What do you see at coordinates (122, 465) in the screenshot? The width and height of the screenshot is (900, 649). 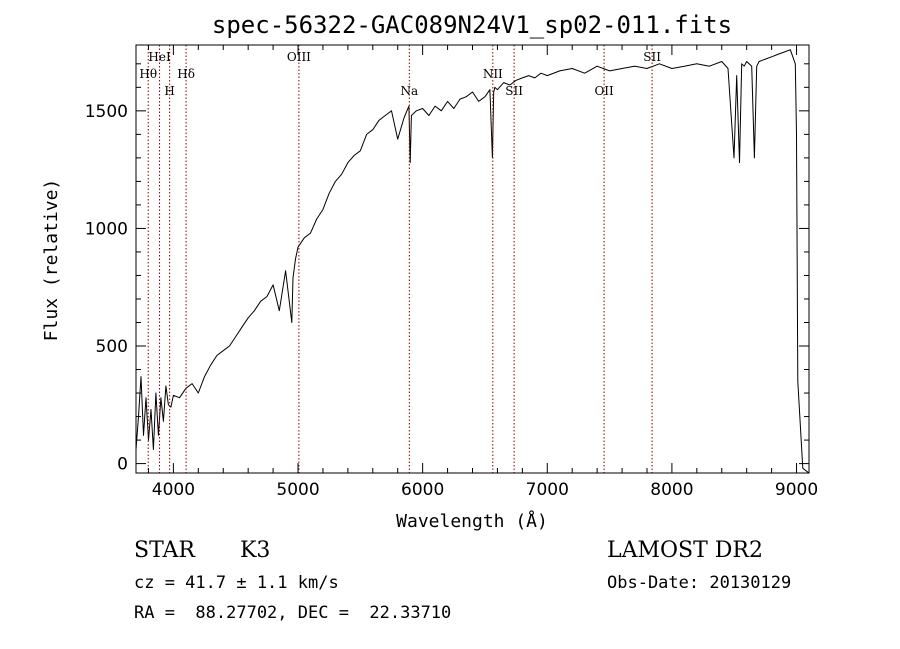 I see `y-tick-label: 0` at bounding box center [122, 465].